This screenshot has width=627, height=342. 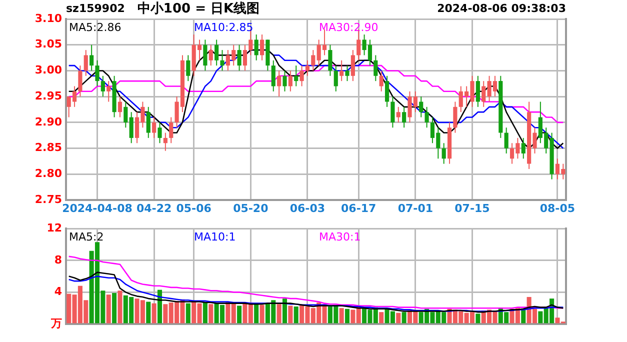 What do you see at coordinates (215, 237) in the screenshot?
I see `text: MA10:1` at bounding box center [215, 237].